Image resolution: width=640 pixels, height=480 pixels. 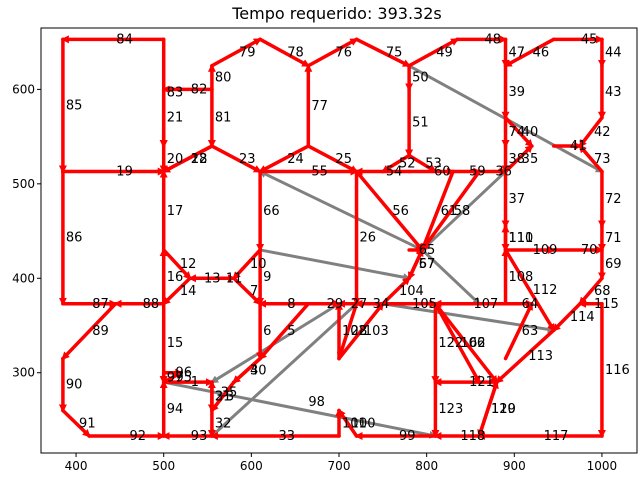 What do you see at coordinates (426, 466) in the screenshot?
I see `x-tick-label: 800` at bounding box center [426, 466].